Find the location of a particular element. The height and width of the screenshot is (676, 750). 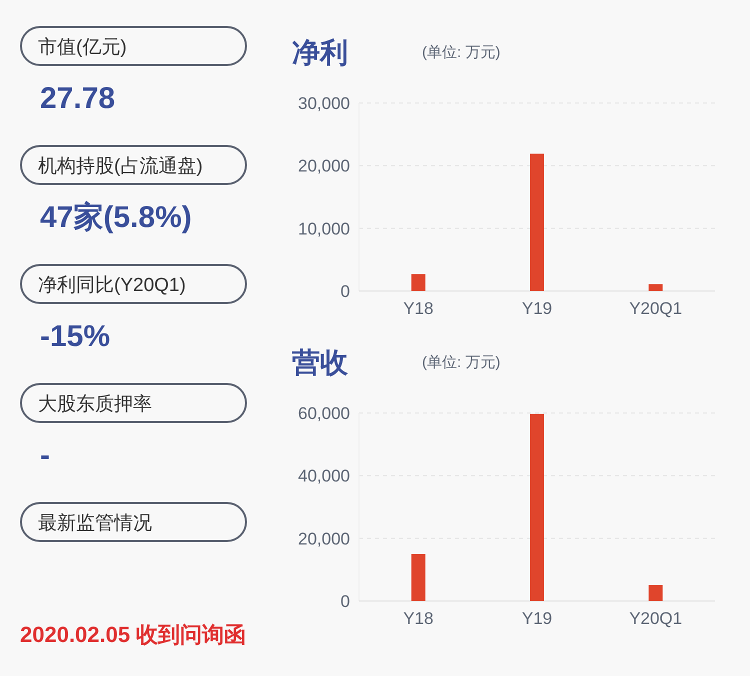

text: 市值(亿元) is located at coordinates (82, 47).